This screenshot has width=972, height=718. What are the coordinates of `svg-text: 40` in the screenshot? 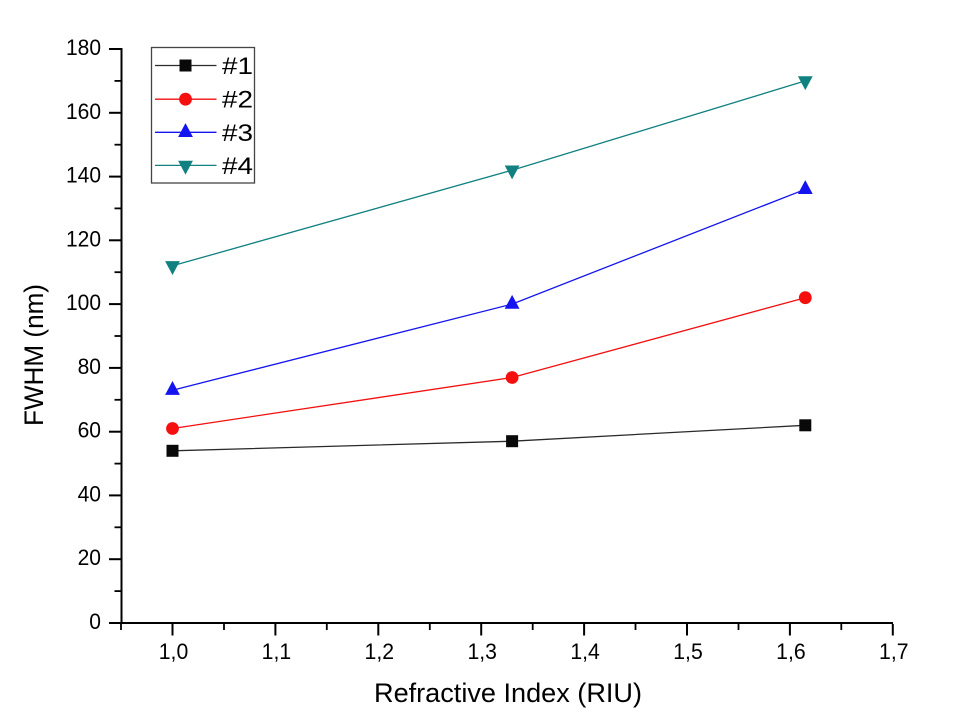 It's located at (89, 493).